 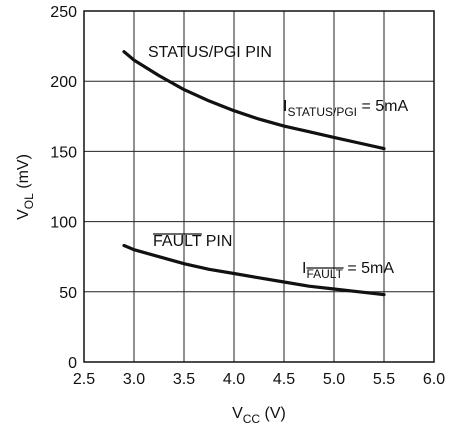 I want to click on condition-rest-fault: = 5mA, so click(x=368, y=268).